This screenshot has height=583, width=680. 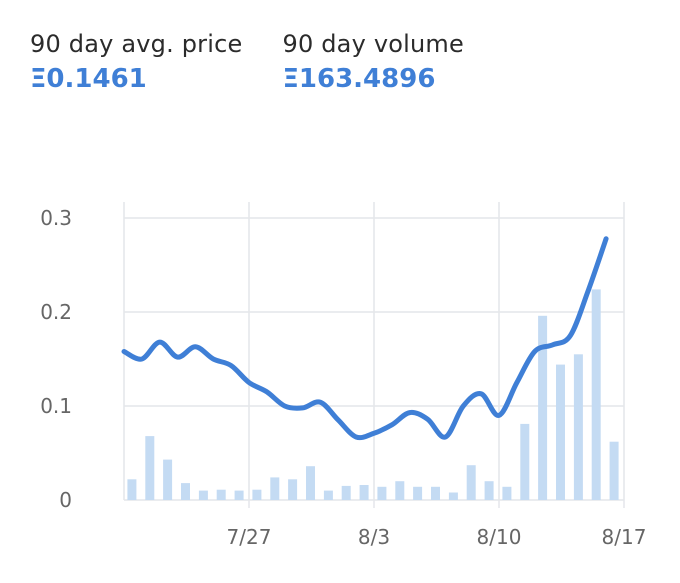 What do you see at coordinates (136, 62) in the screenshot?
I see `avg-price-stat: 90 day avg. price Ξ0.1461` at bounding box center [136, 62].